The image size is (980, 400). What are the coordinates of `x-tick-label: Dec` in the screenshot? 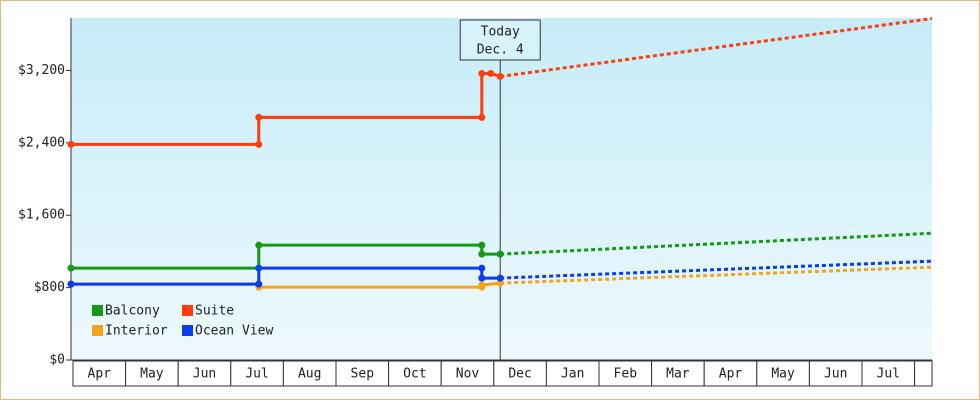 It's located at (519, 374).